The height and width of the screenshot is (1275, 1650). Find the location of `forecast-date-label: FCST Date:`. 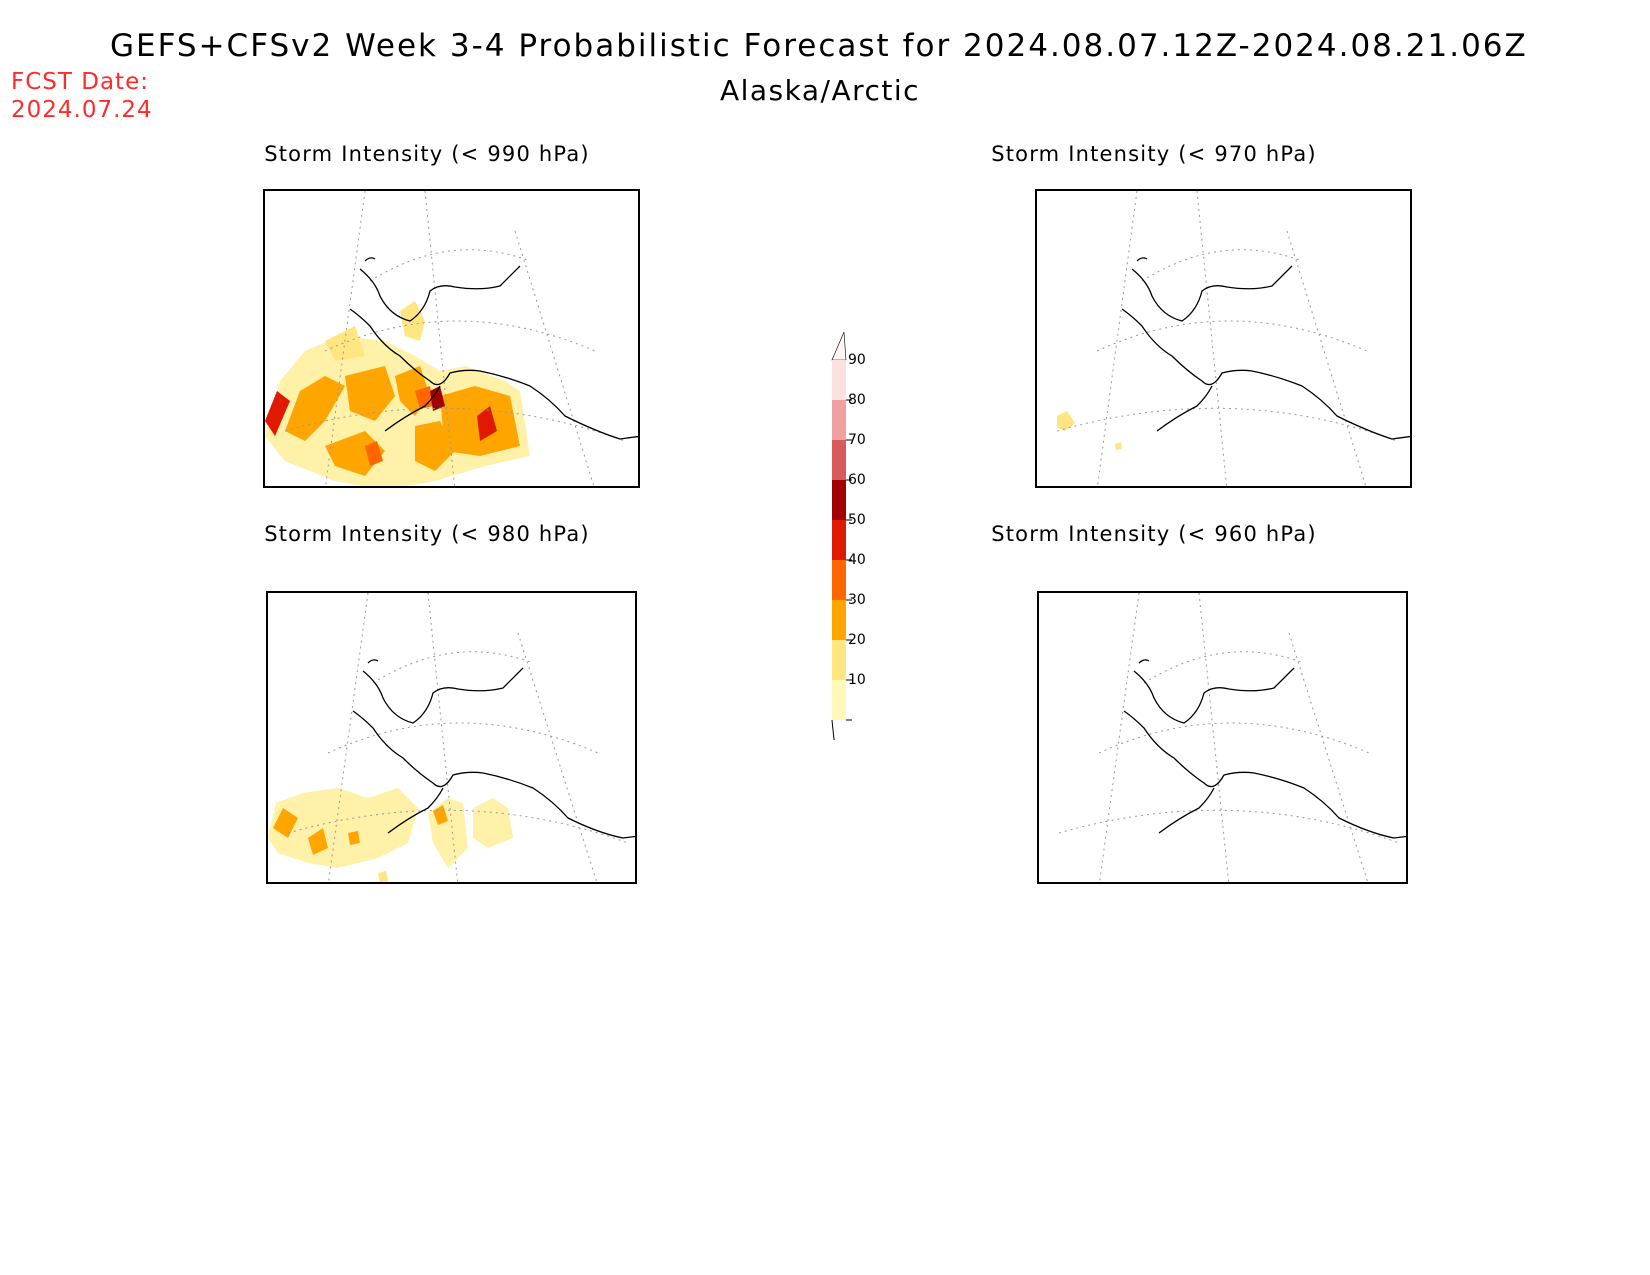

forecast-date-label: FCST Date: is located at coordinates (80, 82).